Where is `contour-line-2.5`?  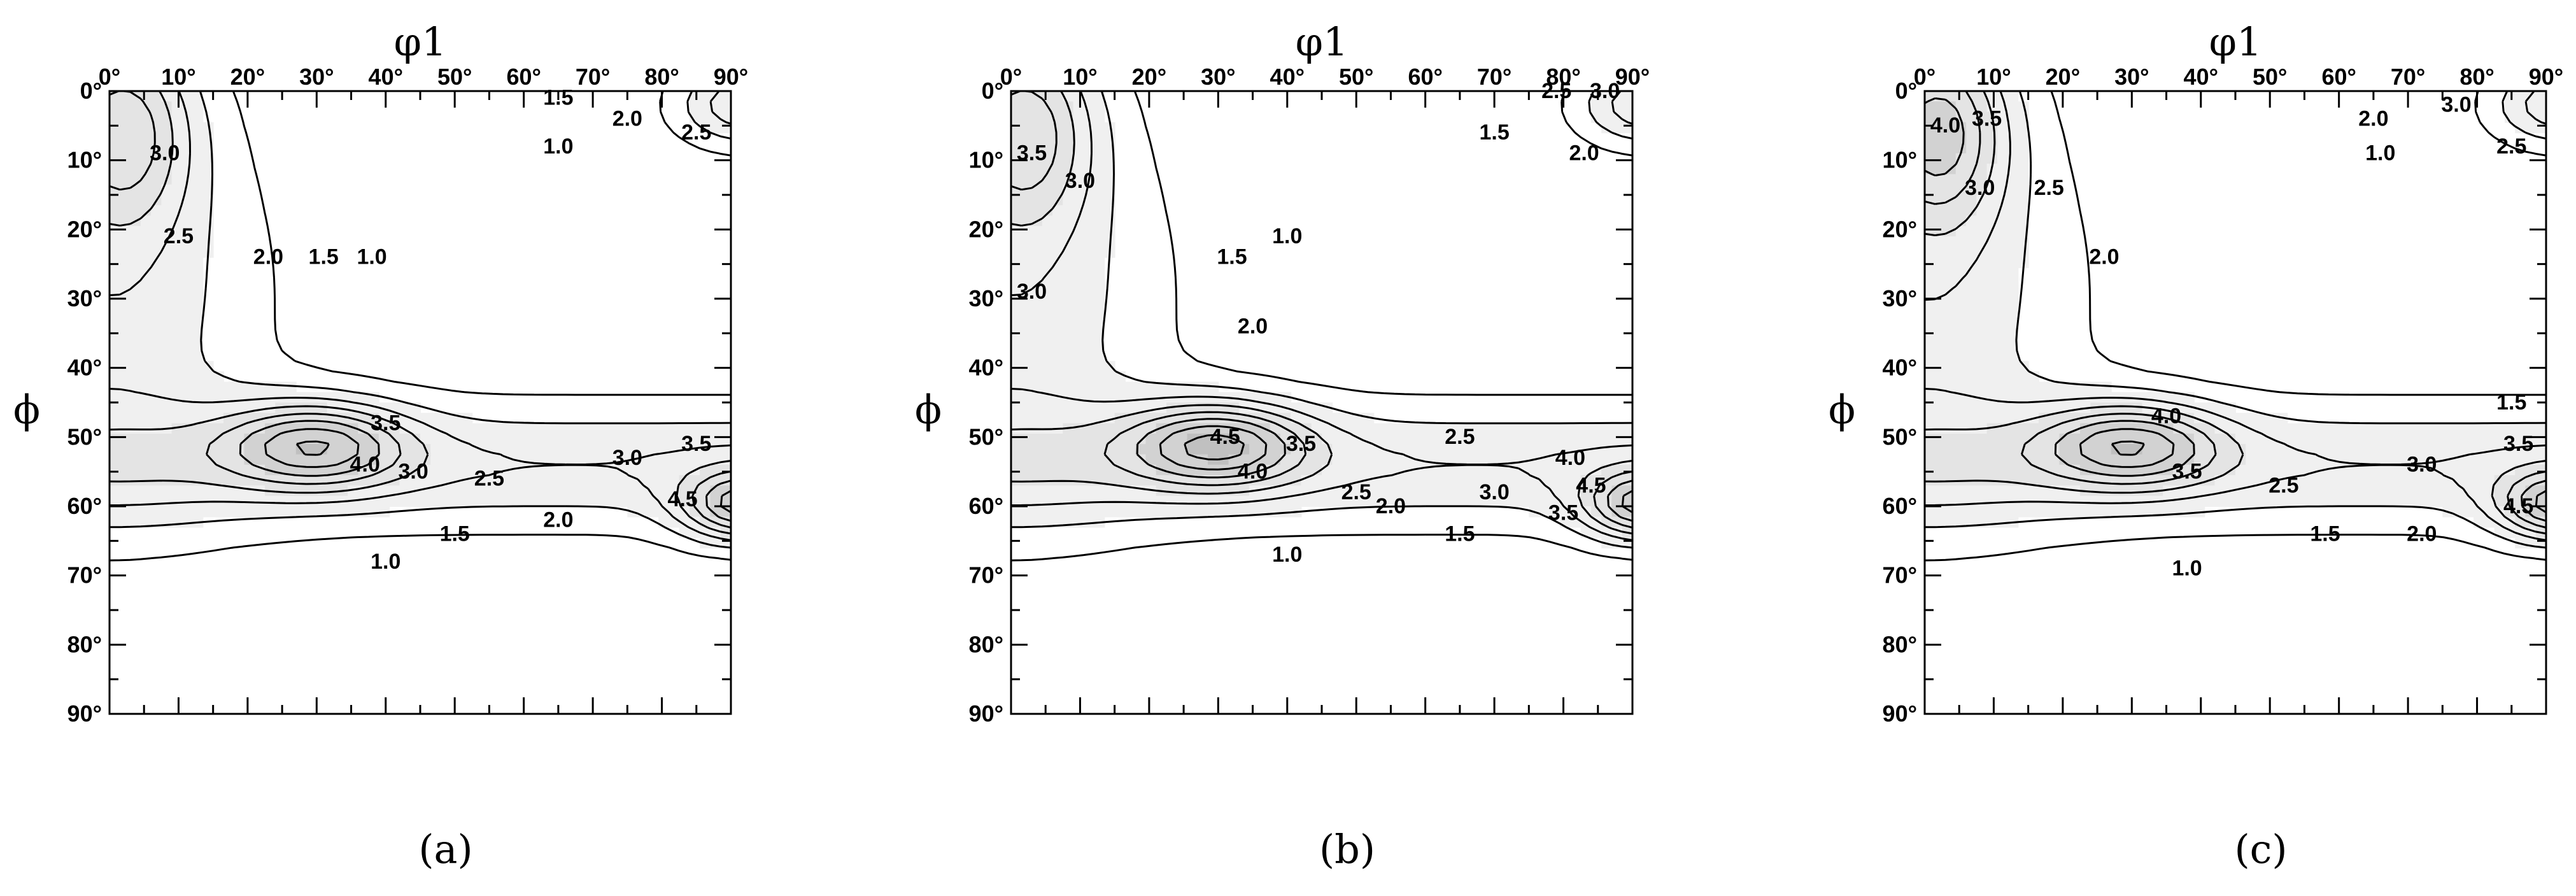 contour-line-2.5 is located at coordinates (420, 313).